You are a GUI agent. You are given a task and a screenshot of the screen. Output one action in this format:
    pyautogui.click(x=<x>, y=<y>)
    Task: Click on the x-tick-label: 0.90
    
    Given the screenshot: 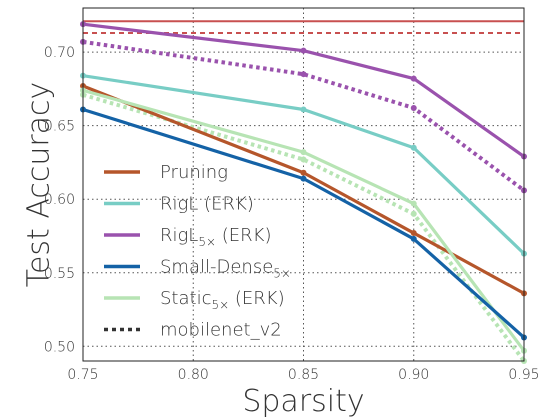 What is the action you would take?
    pyautogui.click(x=413, y=375)
    